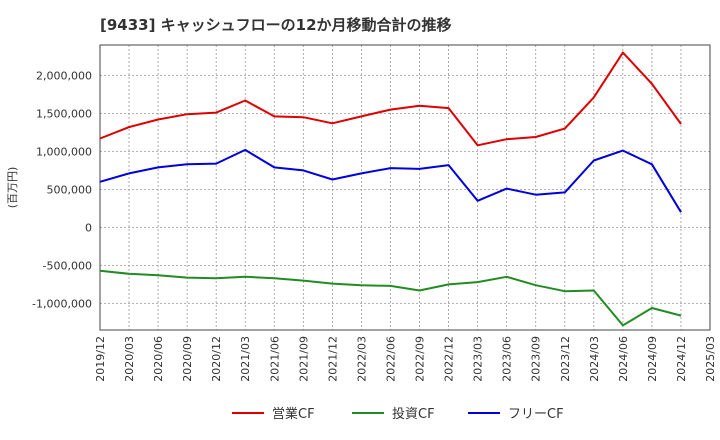 Image resolution: width=720 pixels, height=440 pixels. What do you see at coordinates (64, 75) in the screenshot?
I see `y-tick-label: 2,000,000` at bounding box center [64, 75].